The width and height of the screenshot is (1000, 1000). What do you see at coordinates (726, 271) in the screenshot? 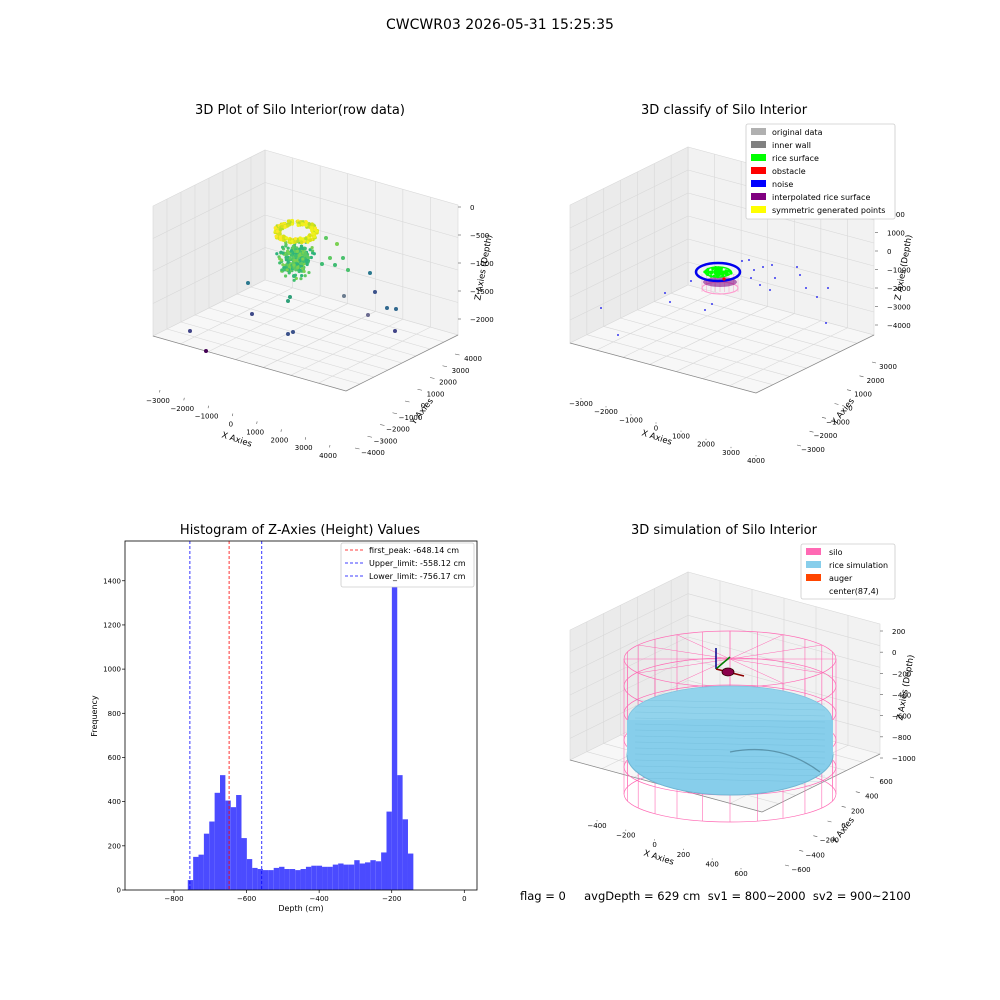
I see `p2-rice-point` at bounding box center [726, 271].